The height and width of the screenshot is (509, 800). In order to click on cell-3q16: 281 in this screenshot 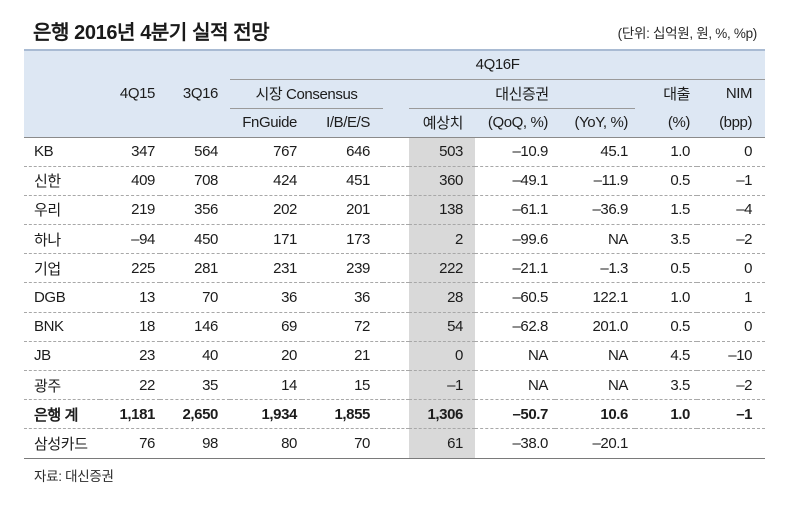, I will do `click(195, 268)`.